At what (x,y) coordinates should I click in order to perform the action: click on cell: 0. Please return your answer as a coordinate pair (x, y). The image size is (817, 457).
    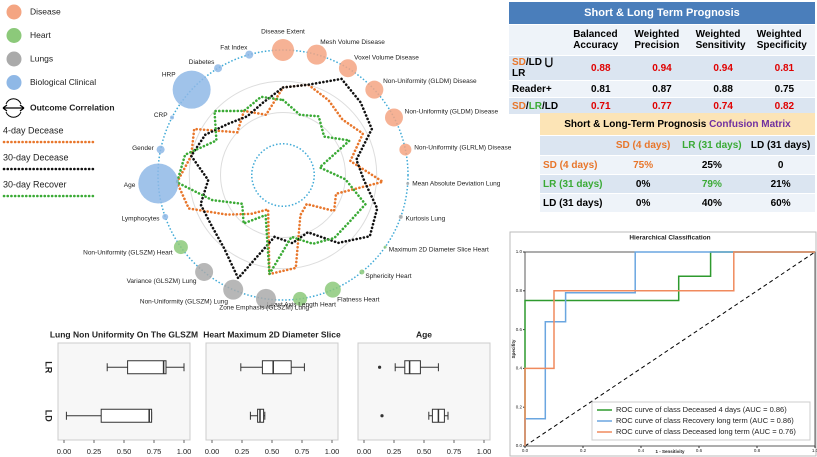
    Looking at the image, I should click on (780, 165).